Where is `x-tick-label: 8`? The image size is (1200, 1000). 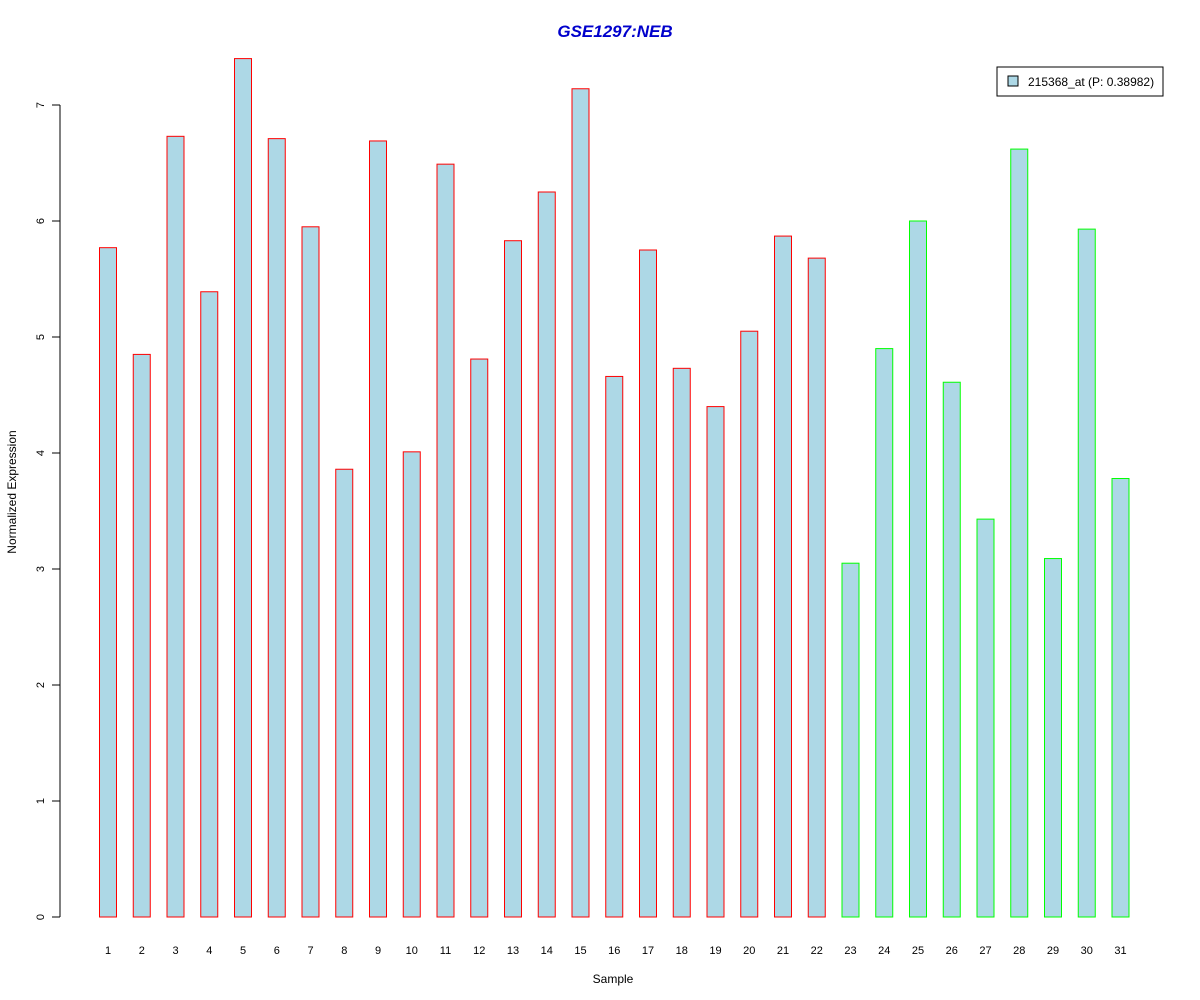
x-tick-label: 8 is located at coordinates (344, 951).